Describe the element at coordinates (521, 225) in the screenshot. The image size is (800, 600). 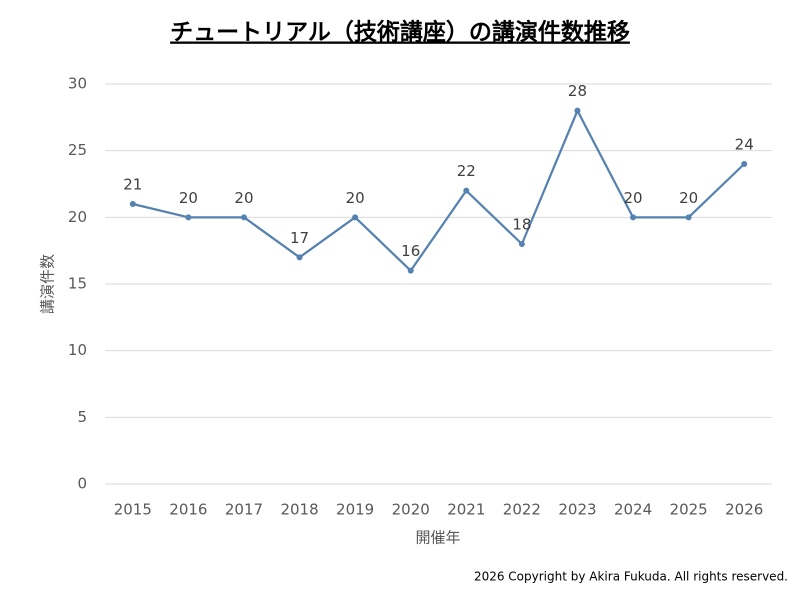
I see `data-label: 18` at that location.